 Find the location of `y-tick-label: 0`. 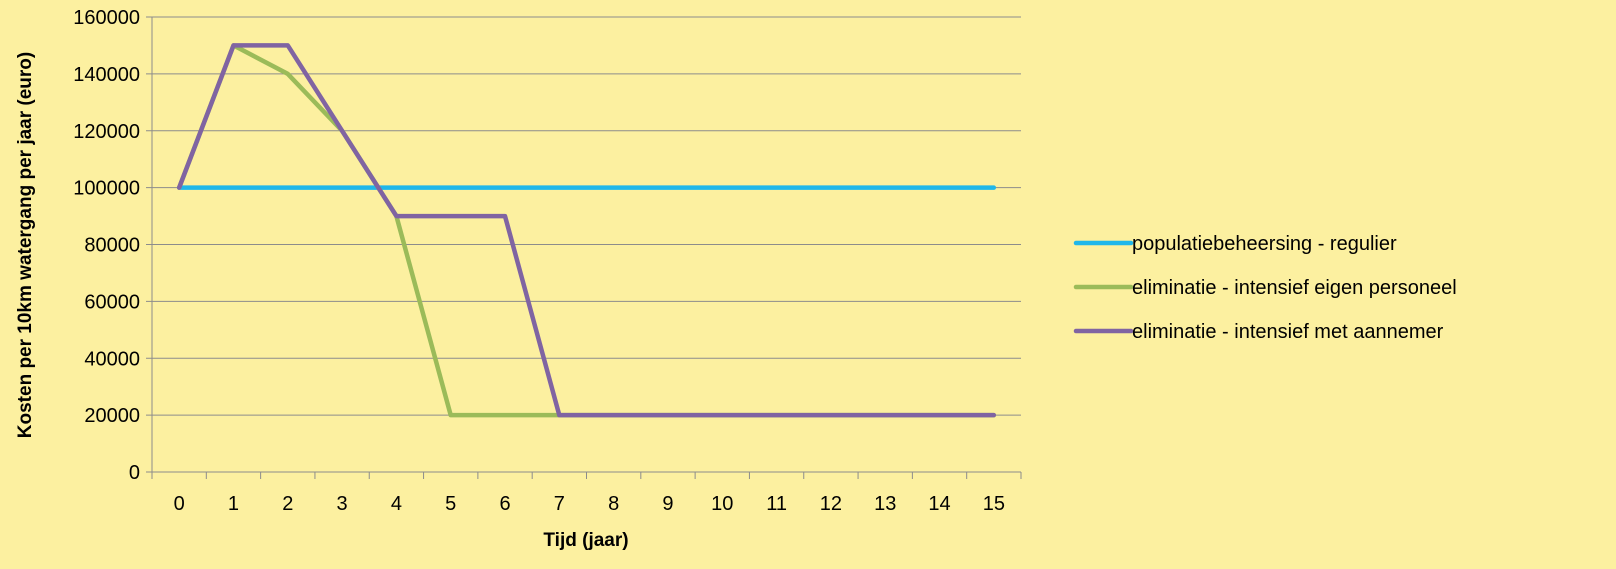

y-tick-label: 0 is located at coordinates (134, 473).